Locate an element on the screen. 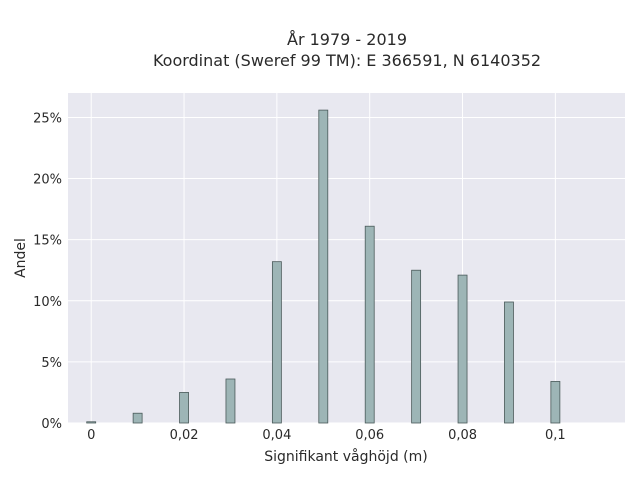 The image size is (640, 480). x-tick-label-4: 0,08 is located at coordinates (462, 435).